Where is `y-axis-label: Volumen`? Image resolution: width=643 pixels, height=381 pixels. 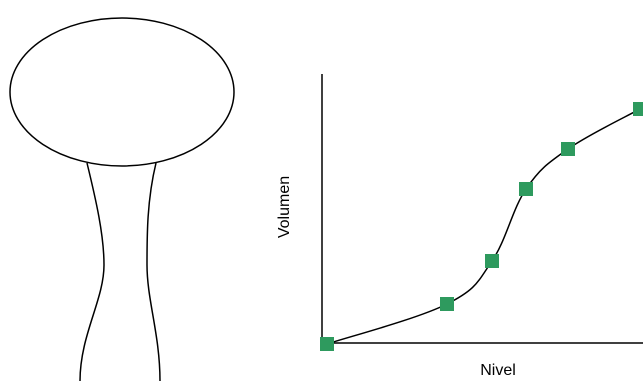
y-axis-label: Volumen is located at coordinates (284, 207).